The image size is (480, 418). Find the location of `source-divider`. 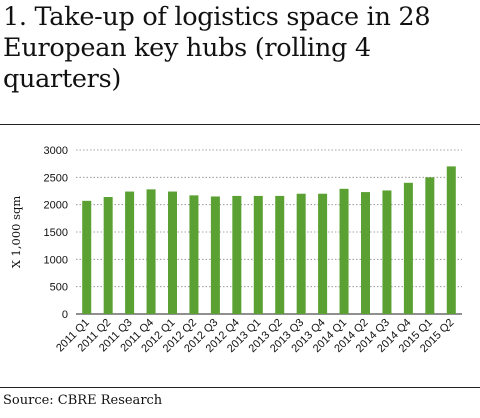

source-divider is located at coordinates (240, 387).